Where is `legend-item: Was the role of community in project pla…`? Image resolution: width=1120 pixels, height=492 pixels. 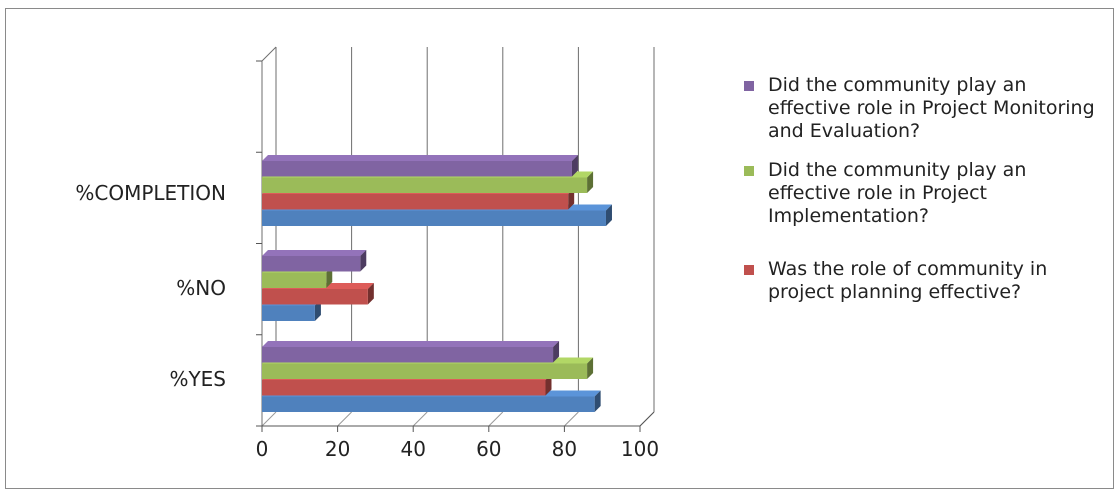 legend-item: Was the role of community in project pla… is located at coordinates (927, 281).